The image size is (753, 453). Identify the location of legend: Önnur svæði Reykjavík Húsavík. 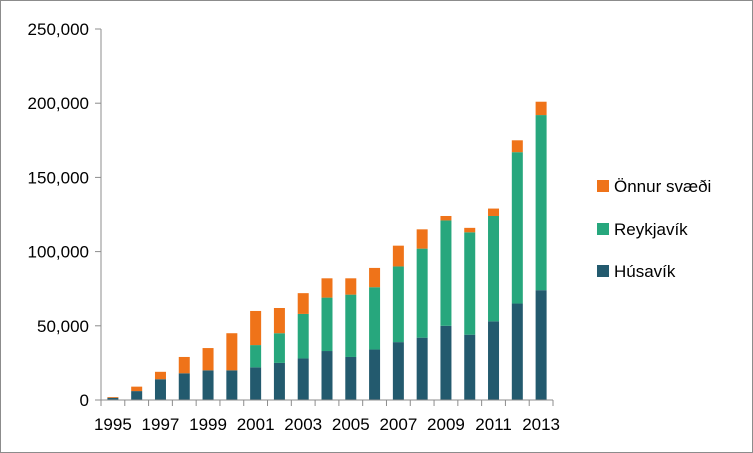
(654, 229).